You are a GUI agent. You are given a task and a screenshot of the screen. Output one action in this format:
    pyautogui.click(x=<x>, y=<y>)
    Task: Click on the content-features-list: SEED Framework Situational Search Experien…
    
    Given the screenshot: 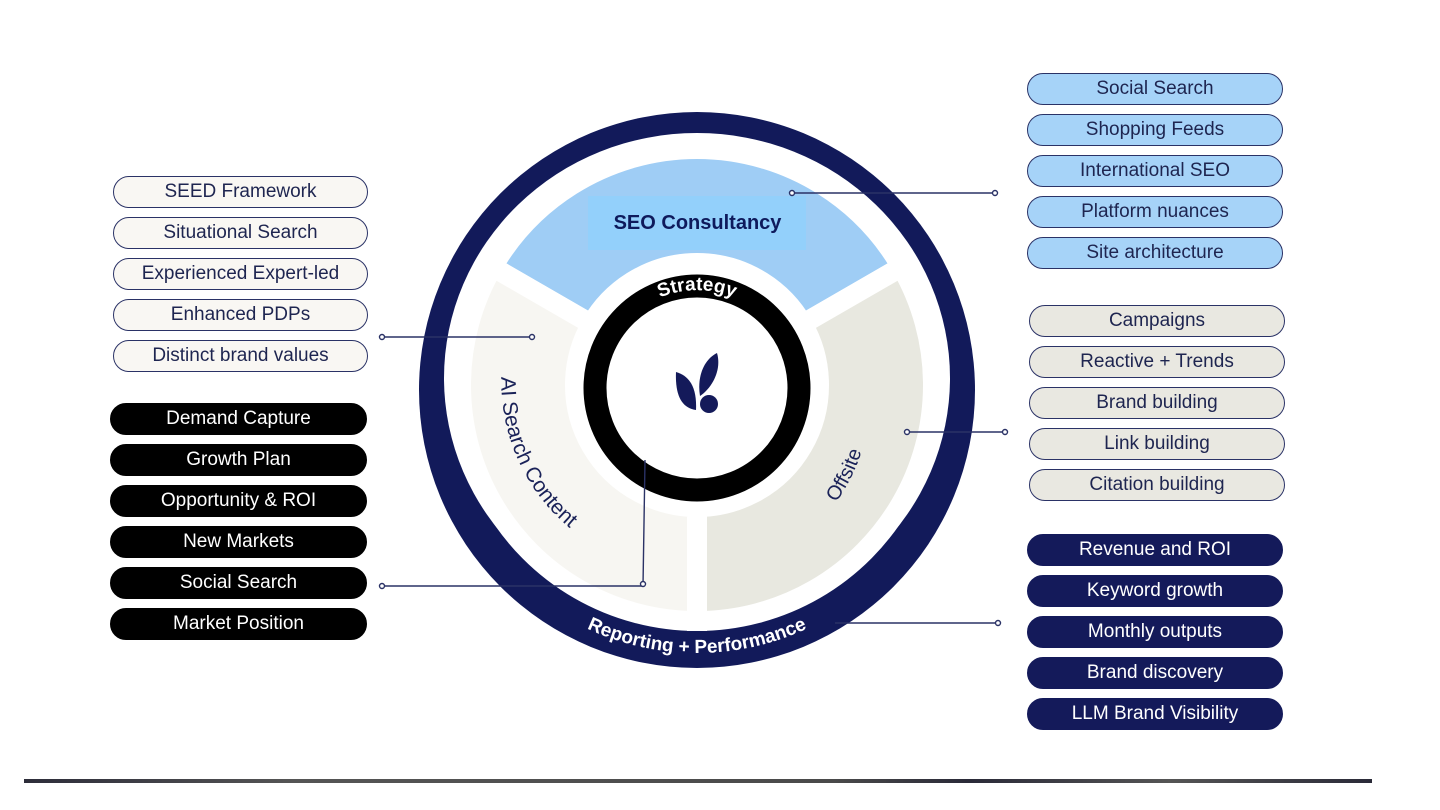 What is the action you would take?
    pyautogui.click(x=240, y=274)
    